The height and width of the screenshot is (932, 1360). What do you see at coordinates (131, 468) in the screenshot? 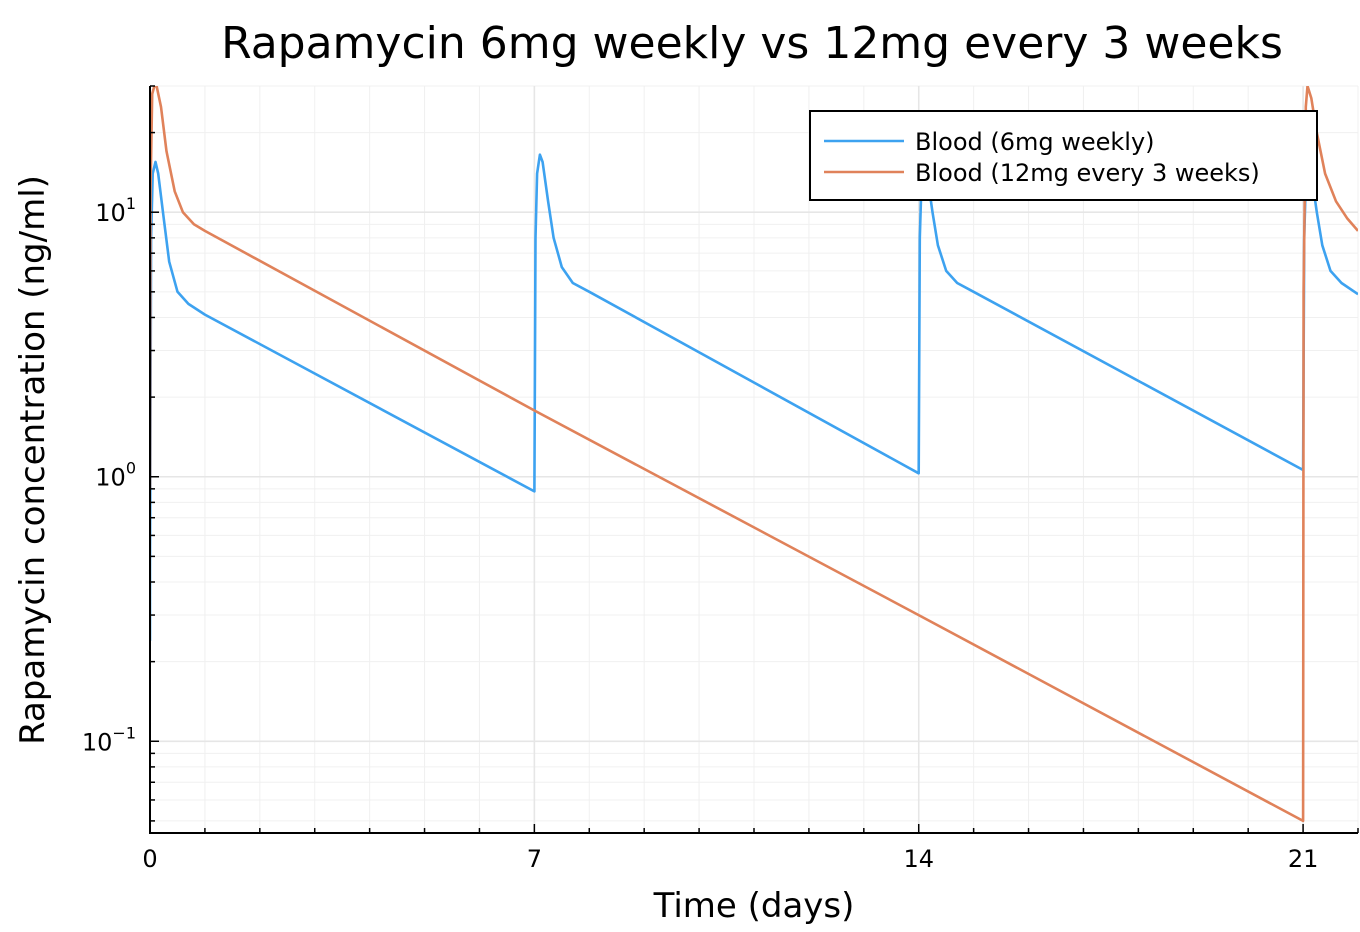
I see `y-tick-exponent: 0` at bounding box center [131, 468].